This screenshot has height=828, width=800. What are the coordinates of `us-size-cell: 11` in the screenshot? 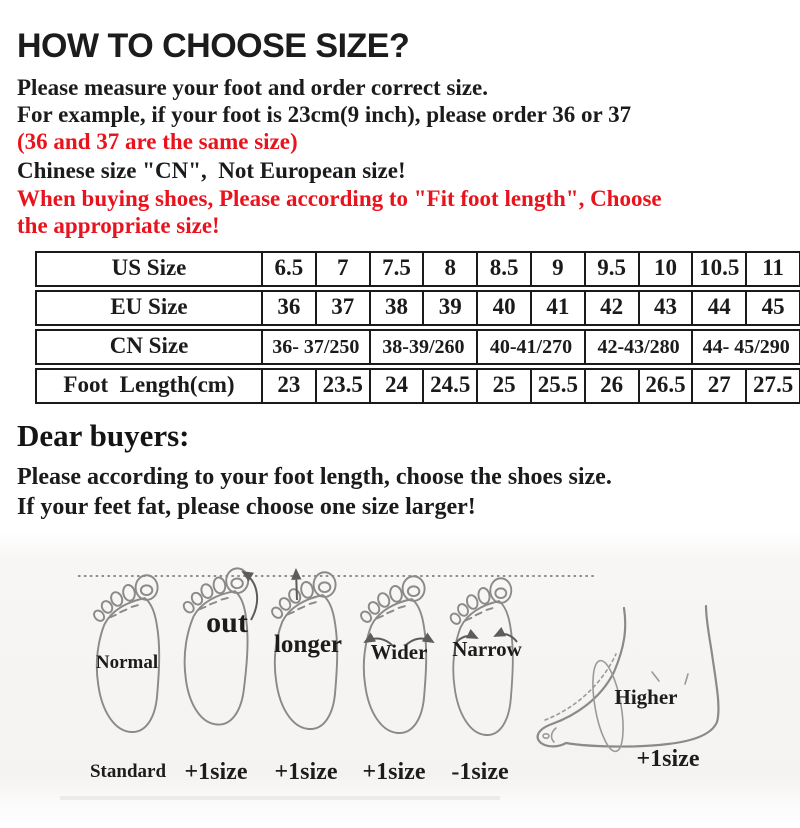 It's located at (772, 269).